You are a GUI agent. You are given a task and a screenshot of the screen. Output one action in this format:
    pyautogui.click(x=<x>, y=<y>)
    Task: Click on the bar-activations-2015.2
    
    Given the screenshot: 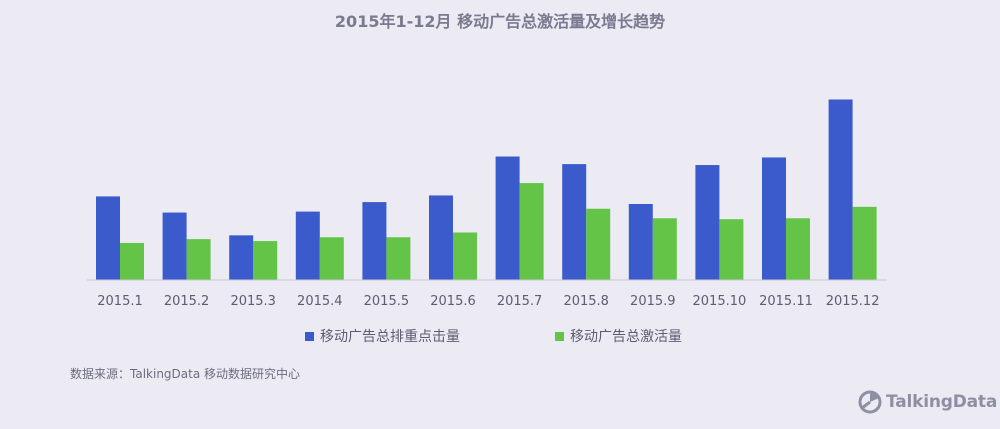 What is the action you would take?
    pyautogui.click(x=198, y=259)
    